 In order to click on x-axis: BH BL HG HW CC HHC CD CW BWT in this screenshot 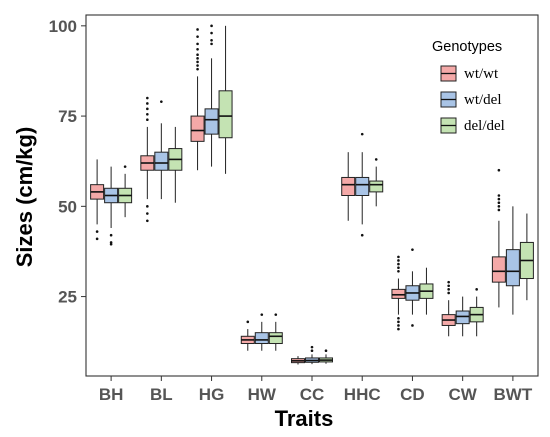, I will do `click(316, 390)`.